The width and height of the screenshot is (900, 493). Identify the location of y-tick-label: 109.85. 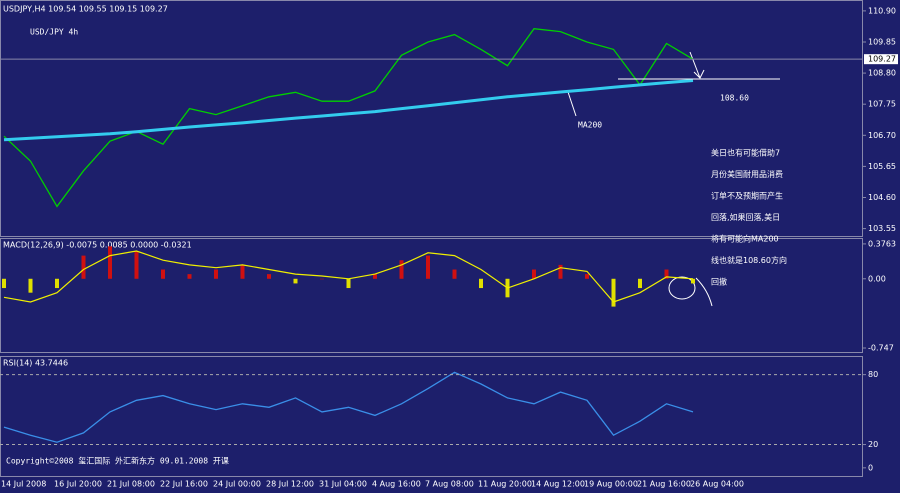
(882, 41).